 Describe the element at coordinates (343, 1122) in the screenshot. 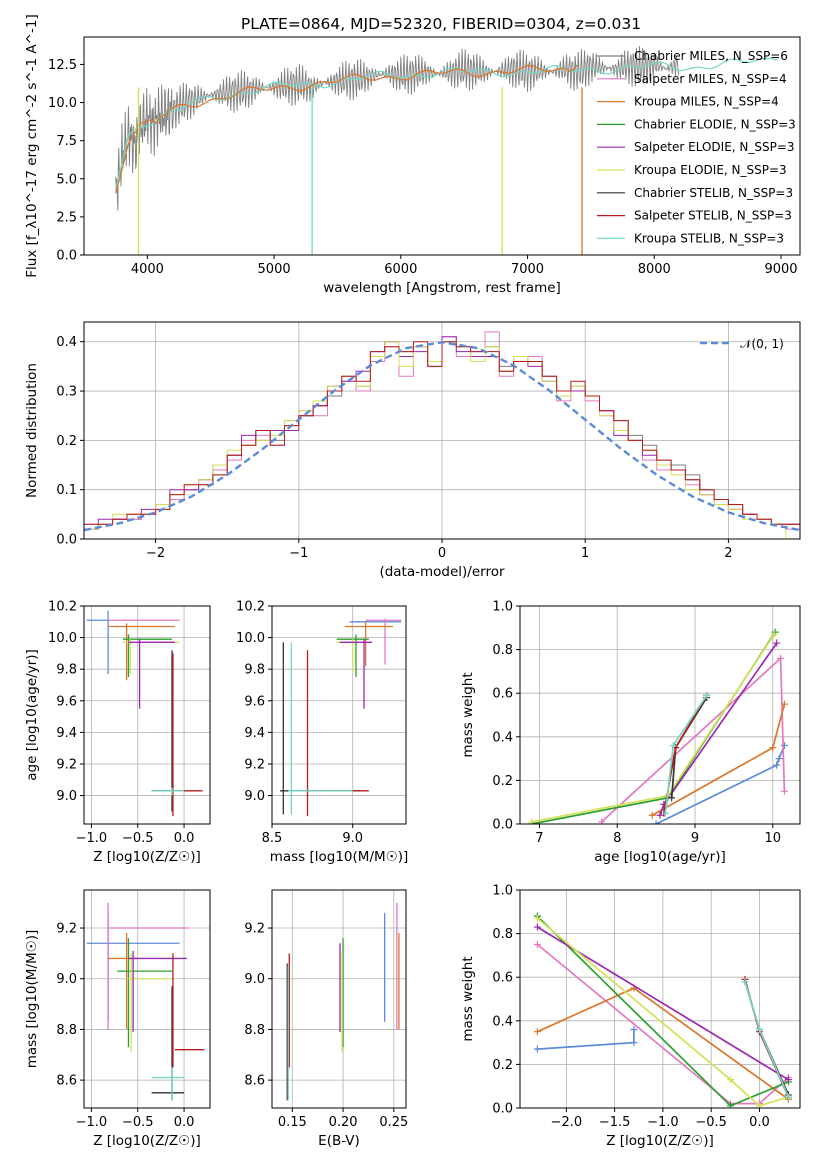

I see `x-tick-label: 0.20` at that location.